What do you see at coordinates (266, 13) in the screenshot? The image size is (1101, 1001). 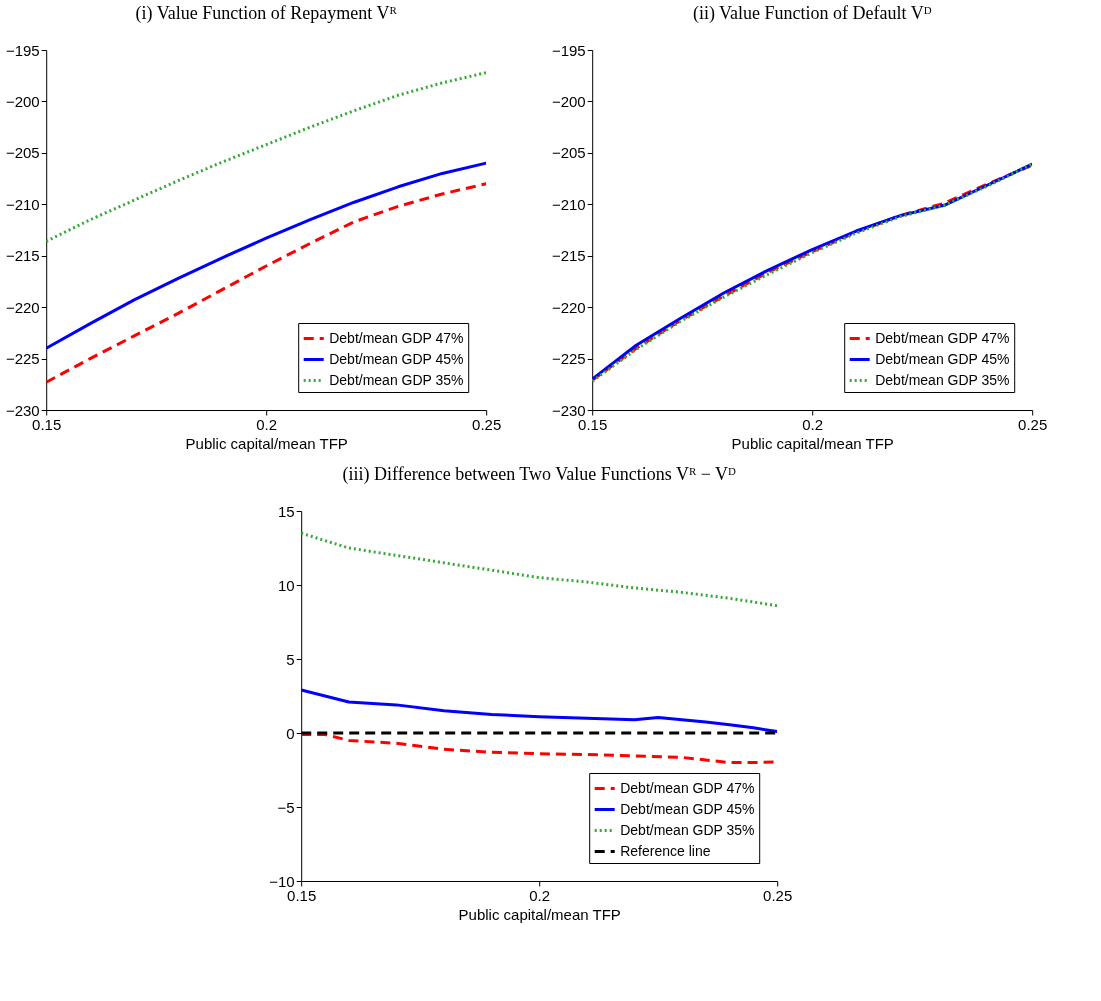 I see `chart-title: (i) Value Function of Repayment Vᴿ` at bounding box center [266, 13].